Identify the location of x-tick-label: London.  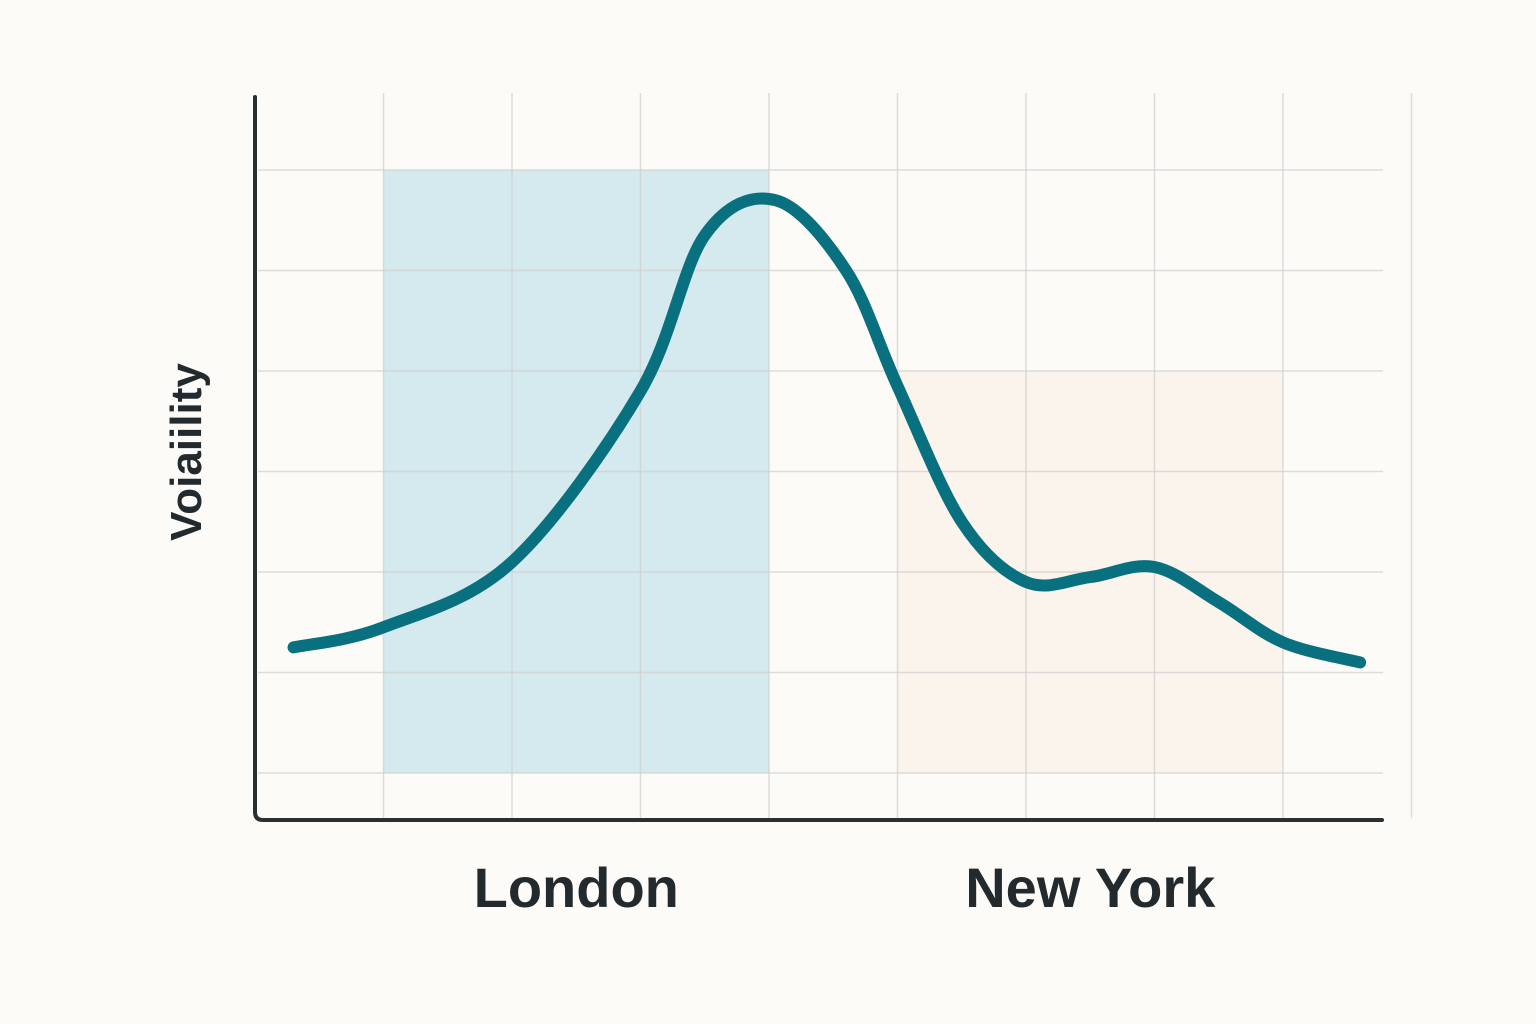
(576, 887).